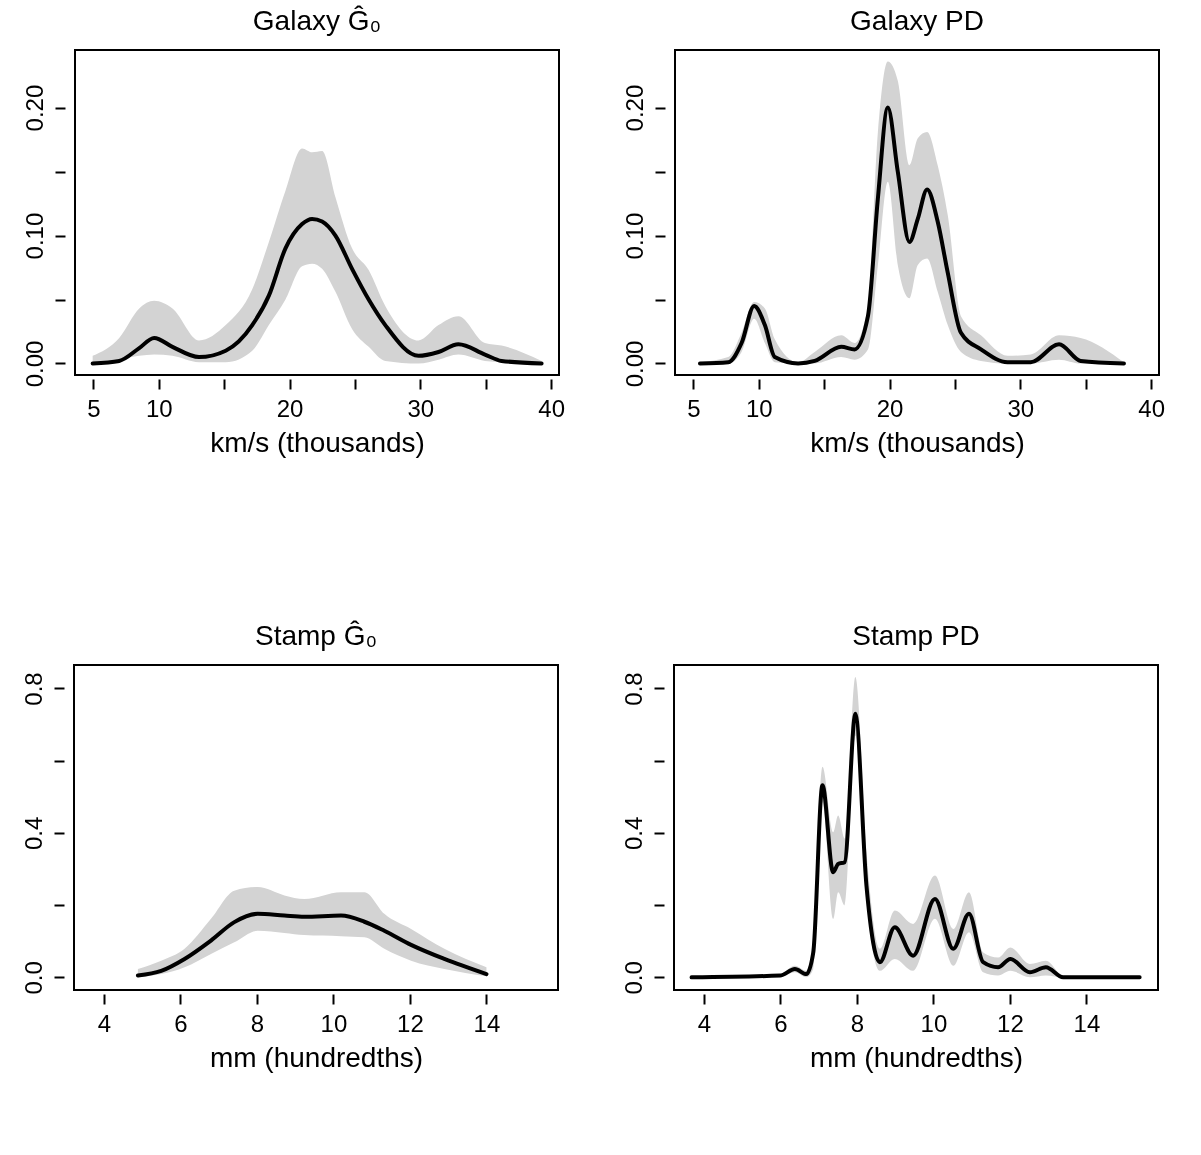 The width and height of the screenshot is (1201, 1155). I want to click on chart-title: Galaxy Ĝ₀, so click(317, 20).